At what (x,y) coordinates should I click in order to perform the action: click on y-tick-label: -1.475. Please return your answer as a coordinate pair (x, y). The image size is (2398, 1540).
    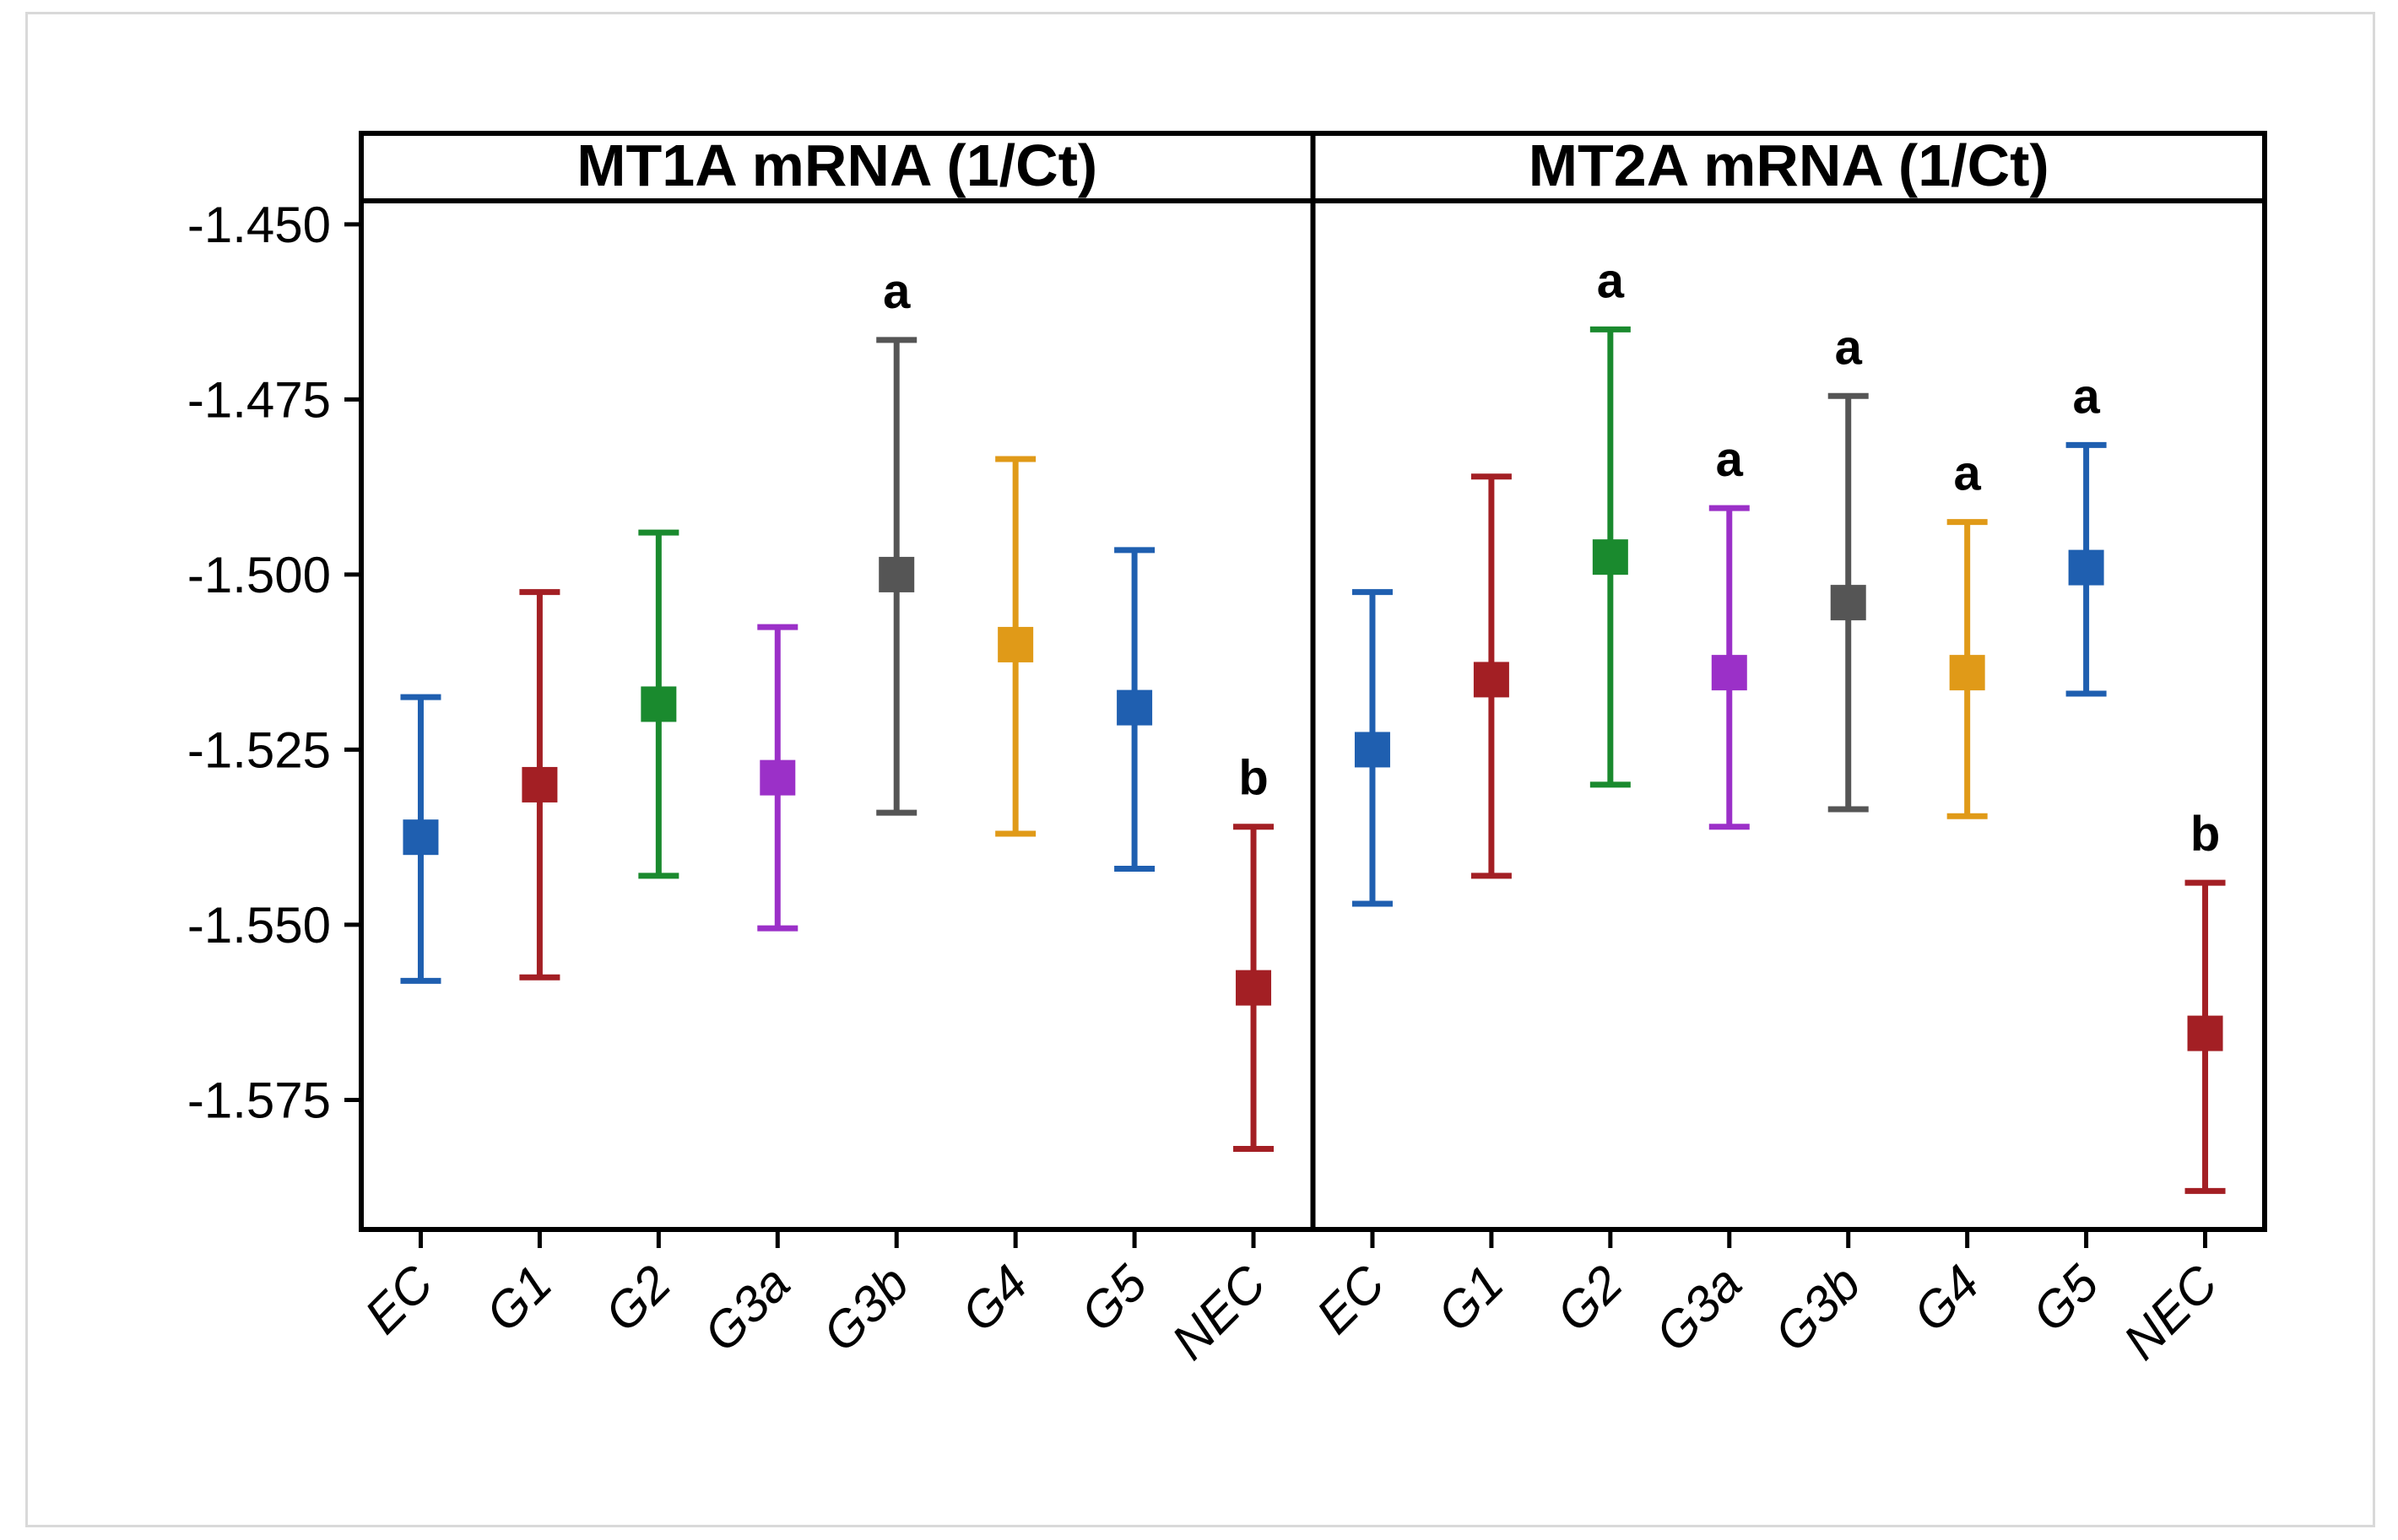
    Looking at the image, I should click on (259, 399).